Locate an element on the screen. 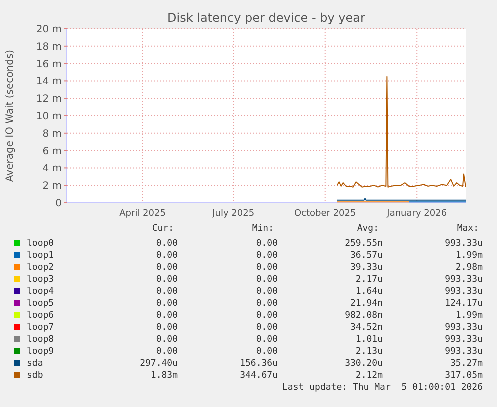 The height and width of the screenshot is (407, 497). text: Avg: is located at coordinates (368, 229).